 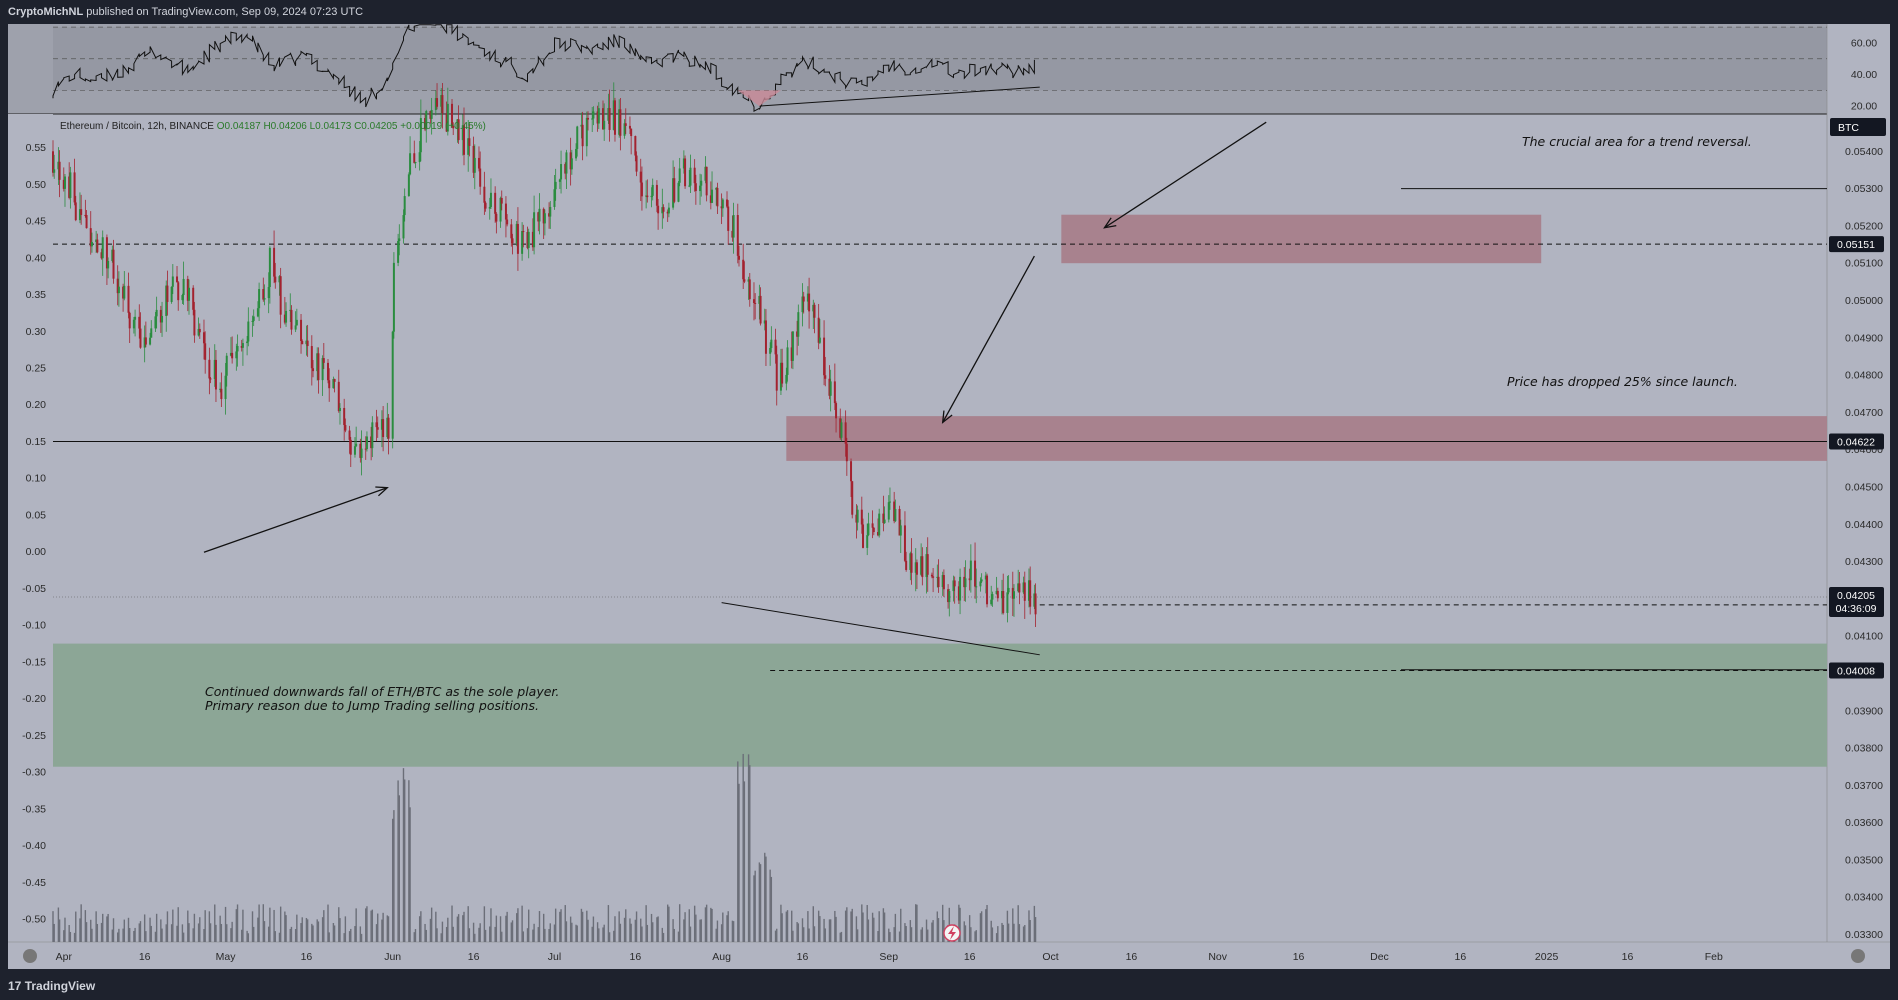 I want to click on arrow-to-lower-zone, so click(x=988, y=339).